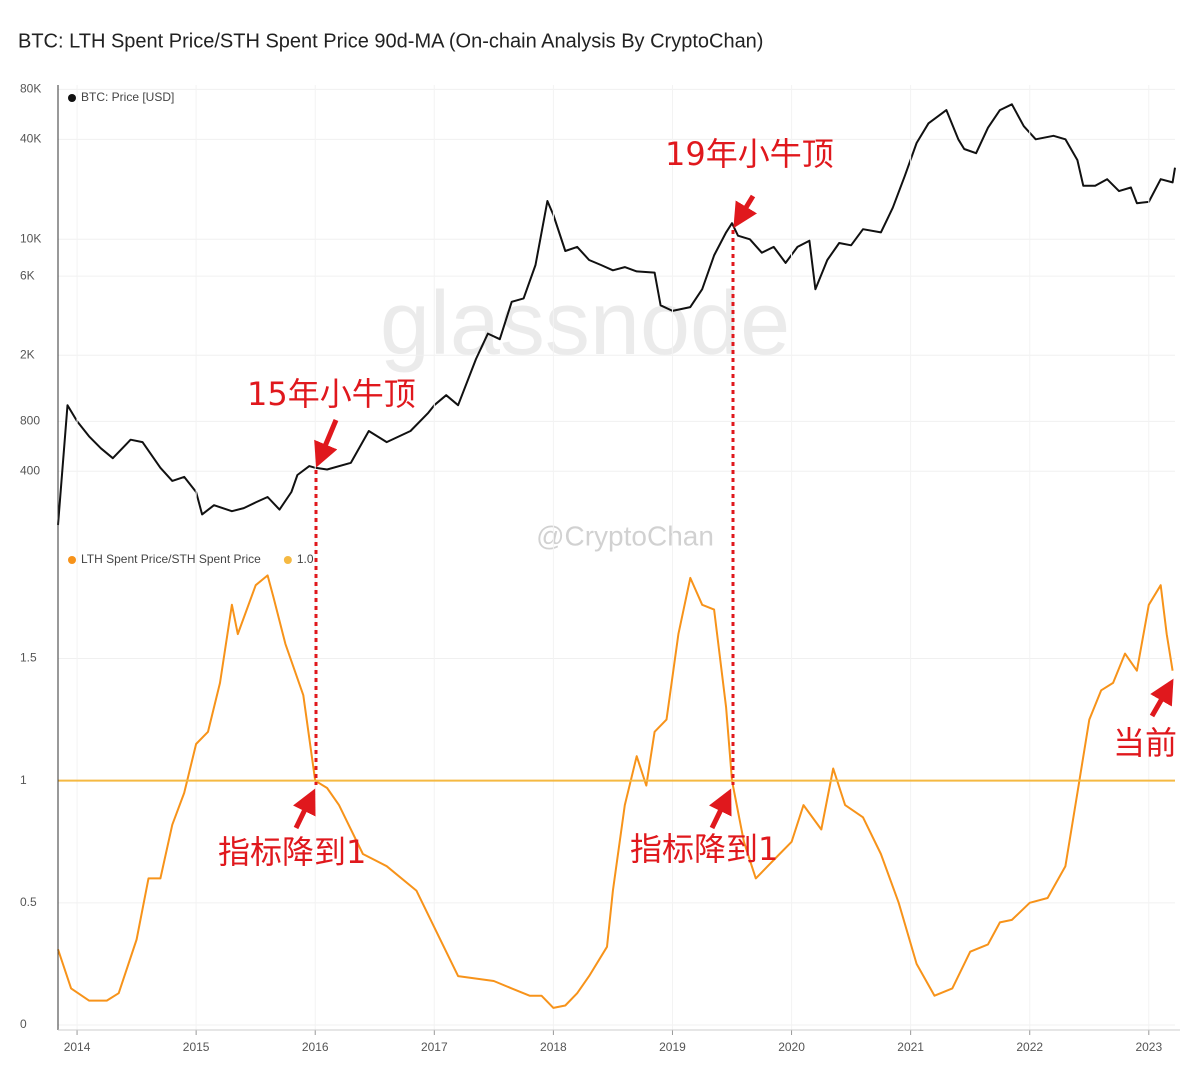  I want to click on x-tick-label: 2022, so click(1029, 1047).